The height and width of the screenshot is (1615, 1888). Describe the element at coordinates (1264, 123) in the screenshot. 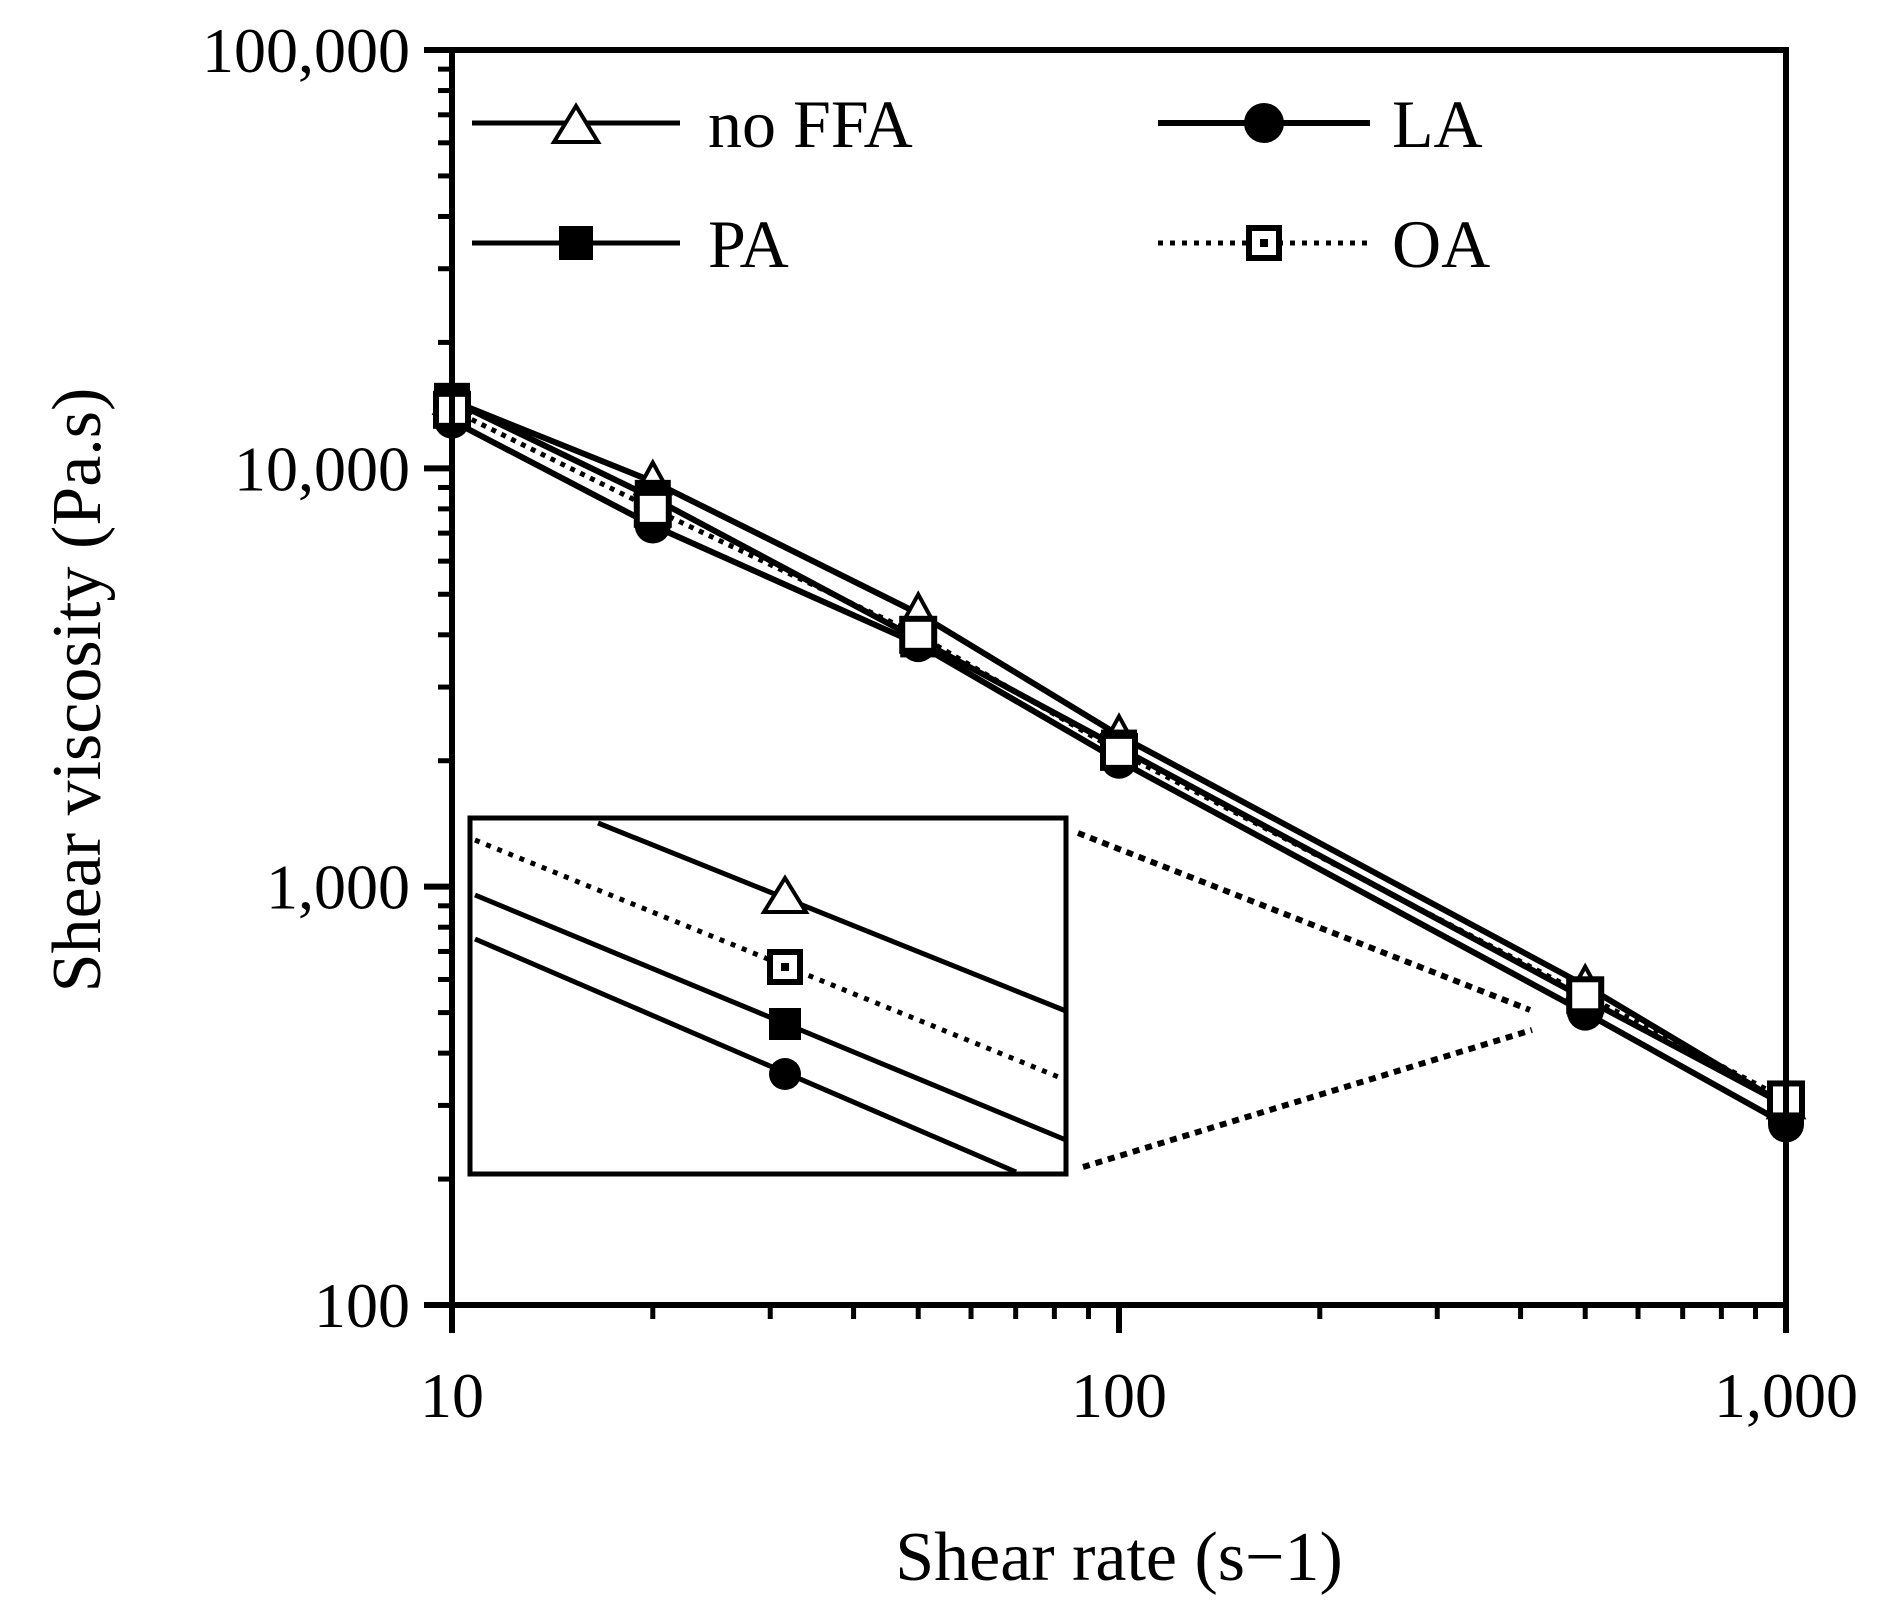

I see `legend-marker-la` at that location.